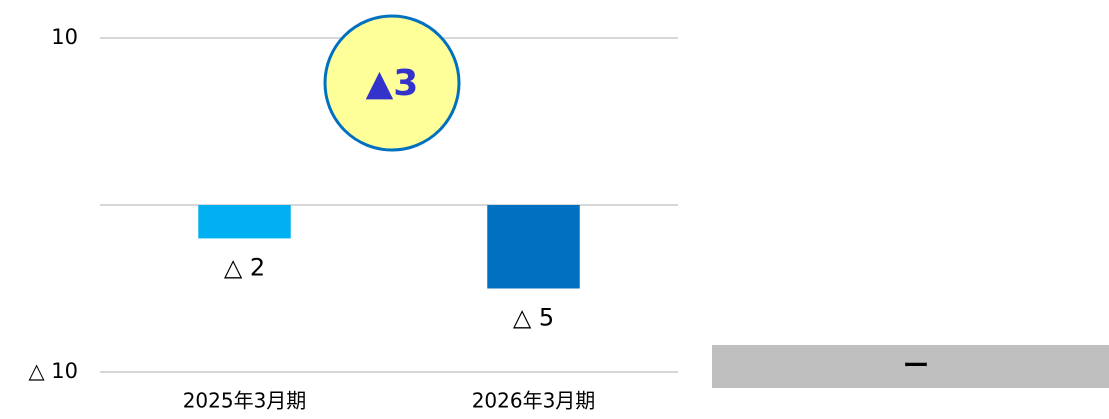 The height and width of the screenshot is (419, 1109). What do you see at coordinates (533, 318) in the screenshot?
I see `value-label: △ 5` at bounding box center [533, 318].